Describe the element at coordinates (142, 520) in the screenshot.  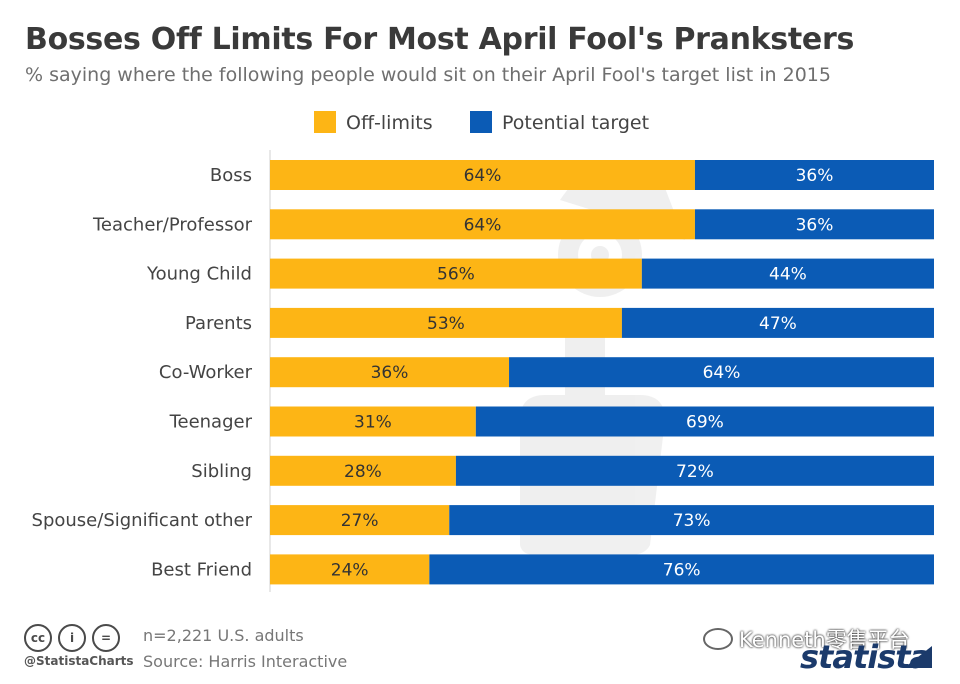
I see `category-label: Spouse/Significant other` at that location.